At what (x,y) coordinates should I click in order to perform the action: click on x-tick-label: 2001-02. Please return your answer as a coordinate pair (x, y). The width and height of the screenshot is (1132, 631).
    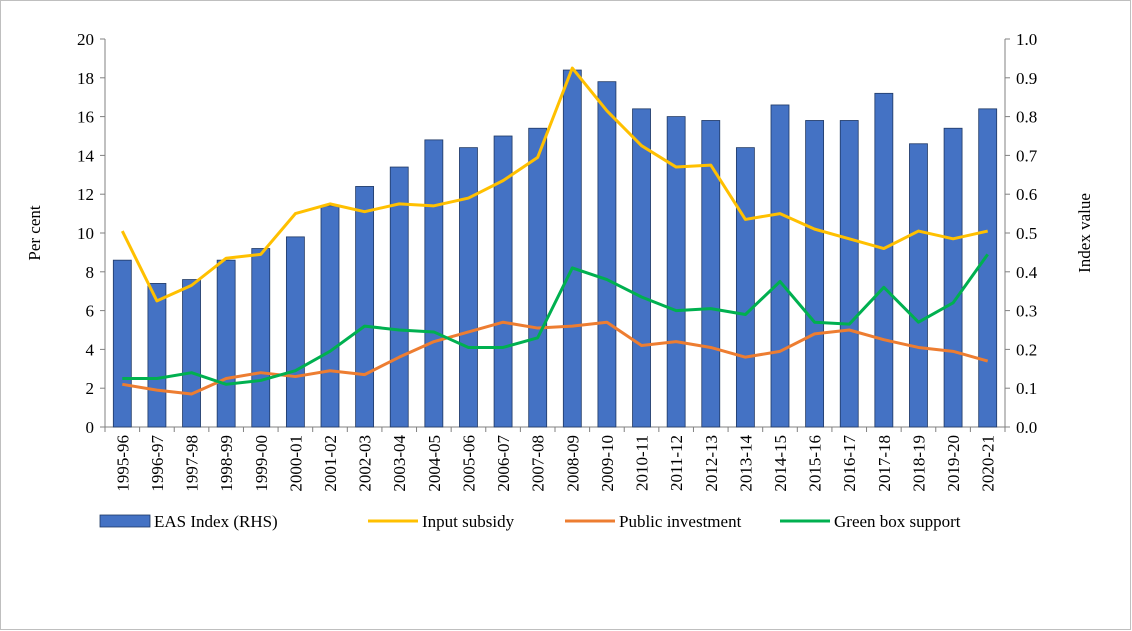
    Looking at the image, I should click on (330, 463).